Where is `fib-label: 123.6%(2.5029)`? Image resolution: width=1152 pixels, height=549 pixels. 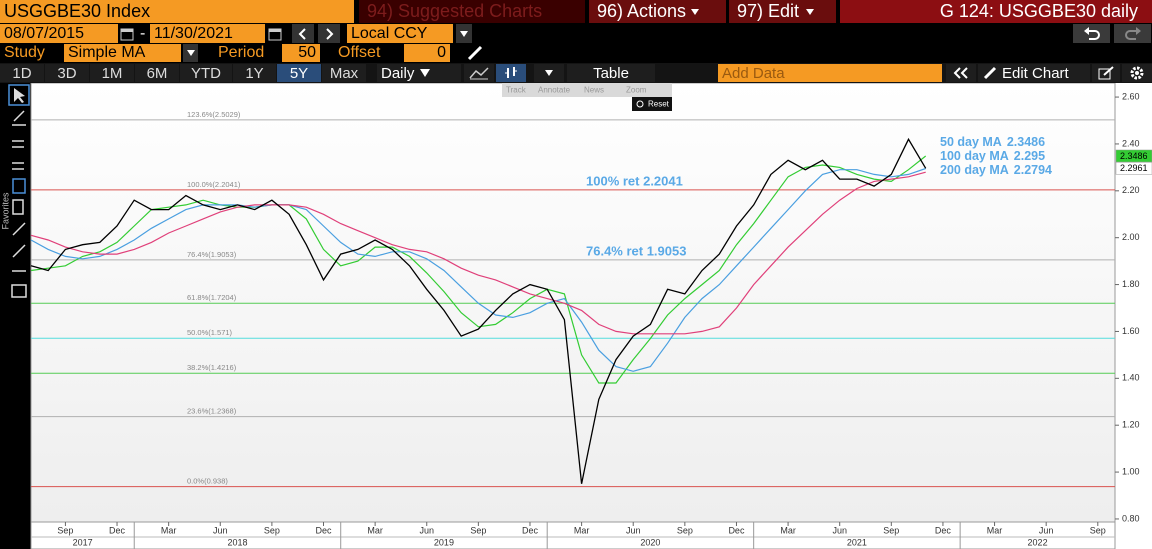 fib-label: 123.6%(2.5029) is located at coordinates (214, 114).